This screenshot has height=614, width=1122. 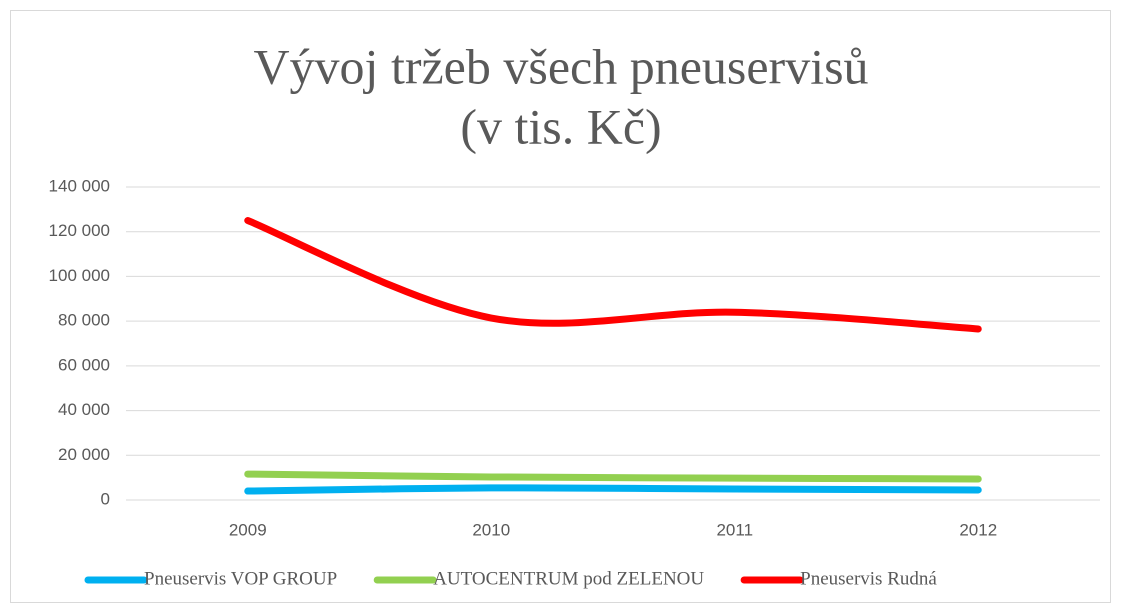 What do you see at coordinates (84, 409) in the screenshot?
I see `y-tick-label: 40 000` at bounding box center [84, 409].